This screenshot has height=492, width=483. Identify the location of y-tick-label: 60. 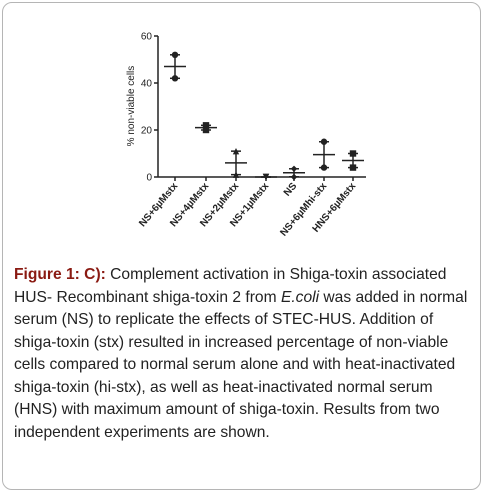
(147, 37).